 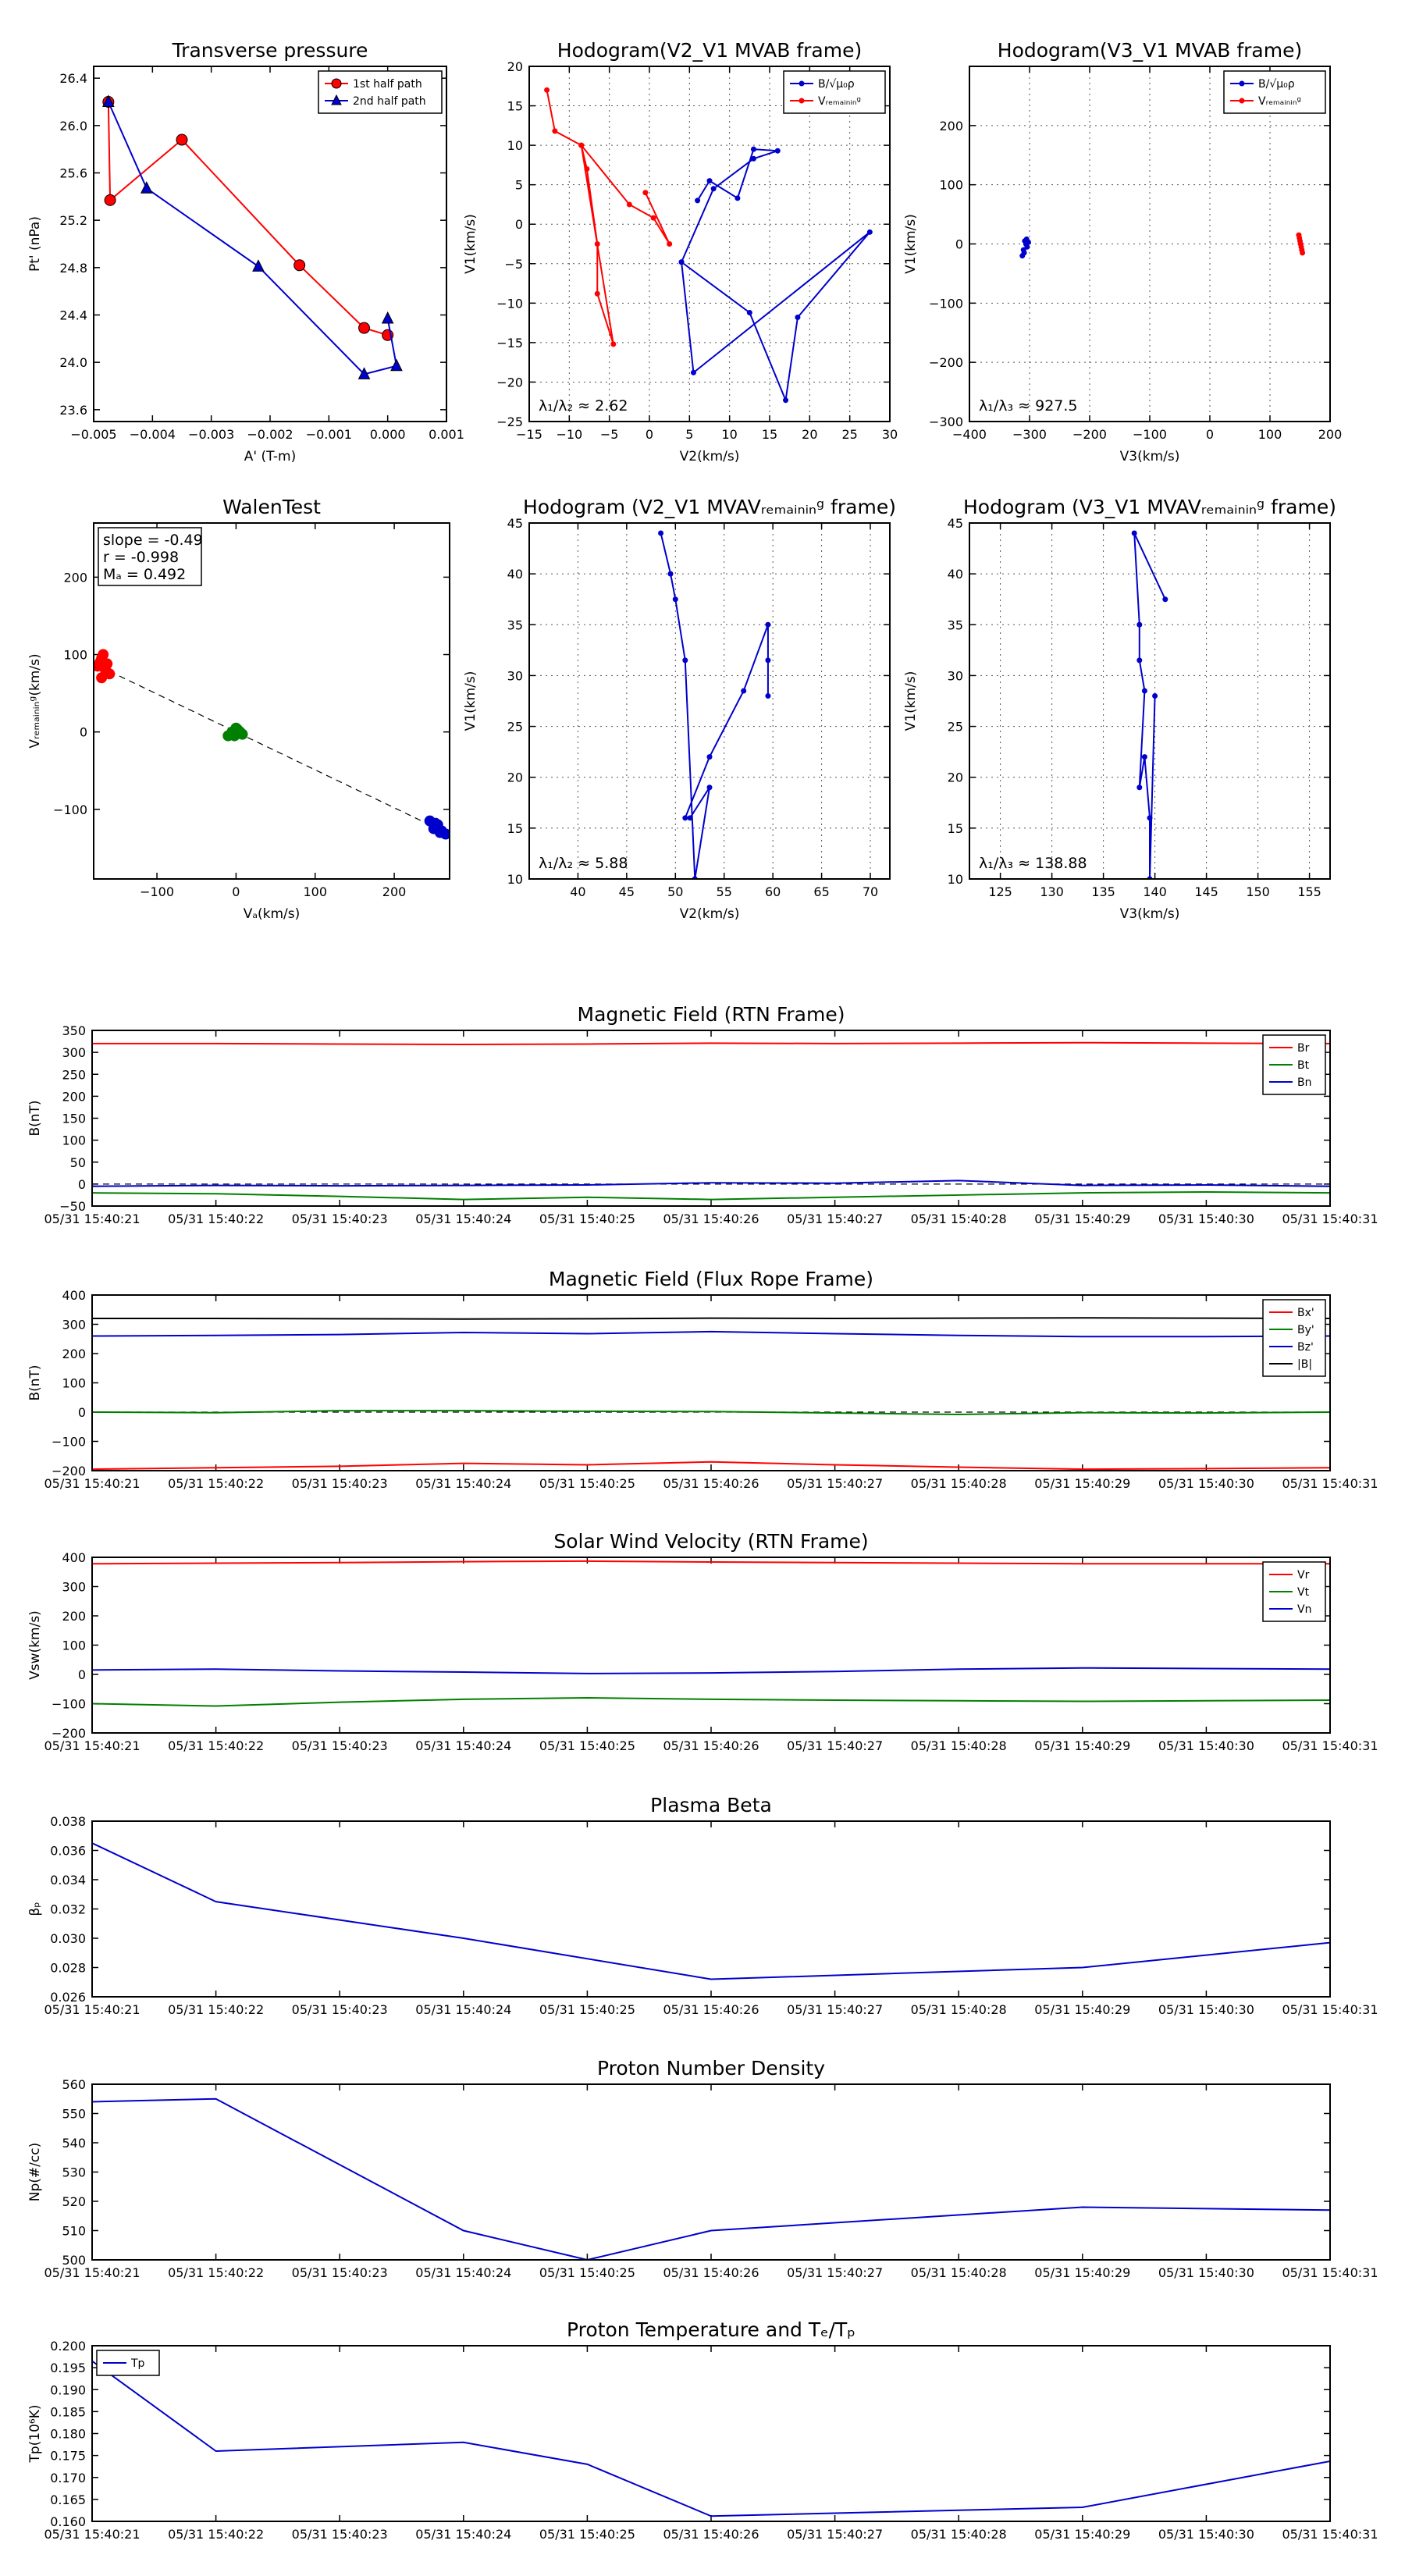 What do you see at coordinates (68, 2478) in the screenshot?
I see `y-tick-label: 0.170` at bounding box center [68, 2478].